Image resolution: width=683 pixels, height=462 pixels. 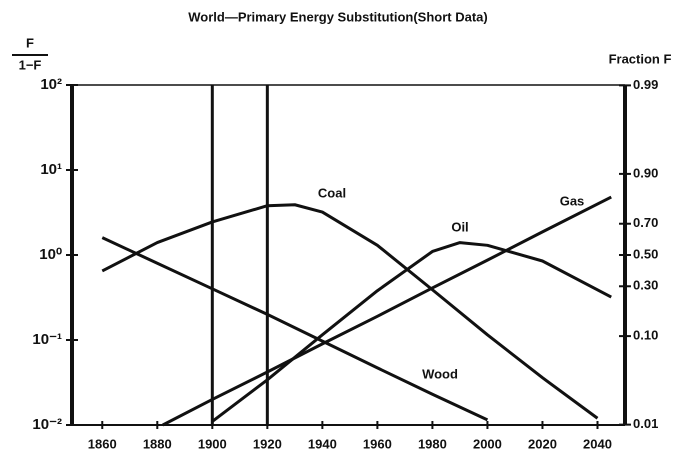 What do you see at coordinates (645, 253) in the screenshot?
I see `y2-tick-label: 0.50` at bounding box center [645, 253].